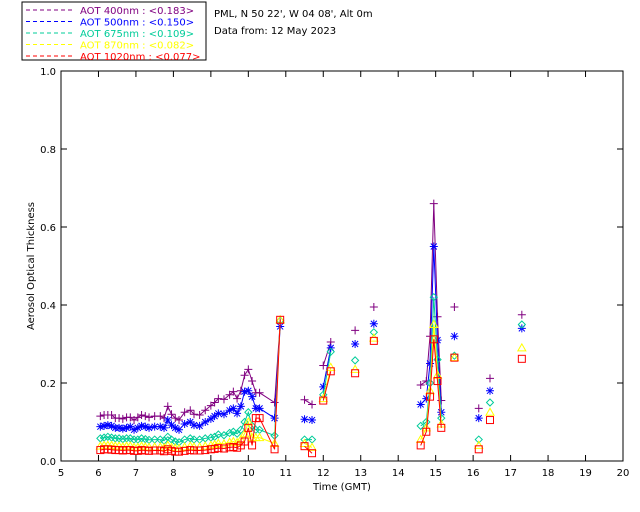 The image size is (640, 512). What do you see at coordinates (173, 473) in the screenshot?
I see `x-tick-label: 8` at bounding box center [173, 473].